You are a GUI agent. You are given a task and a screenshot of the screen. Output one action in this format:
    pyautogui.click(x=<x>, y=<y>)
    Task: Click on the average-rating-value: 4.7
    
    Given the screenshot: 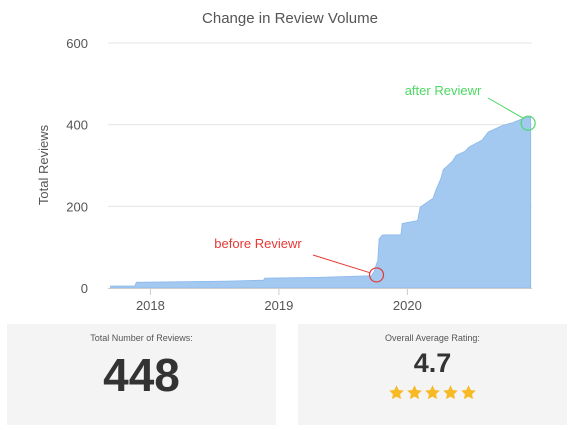 What is the action you would take?
    pyautogui.click(x=432, y=363)
    